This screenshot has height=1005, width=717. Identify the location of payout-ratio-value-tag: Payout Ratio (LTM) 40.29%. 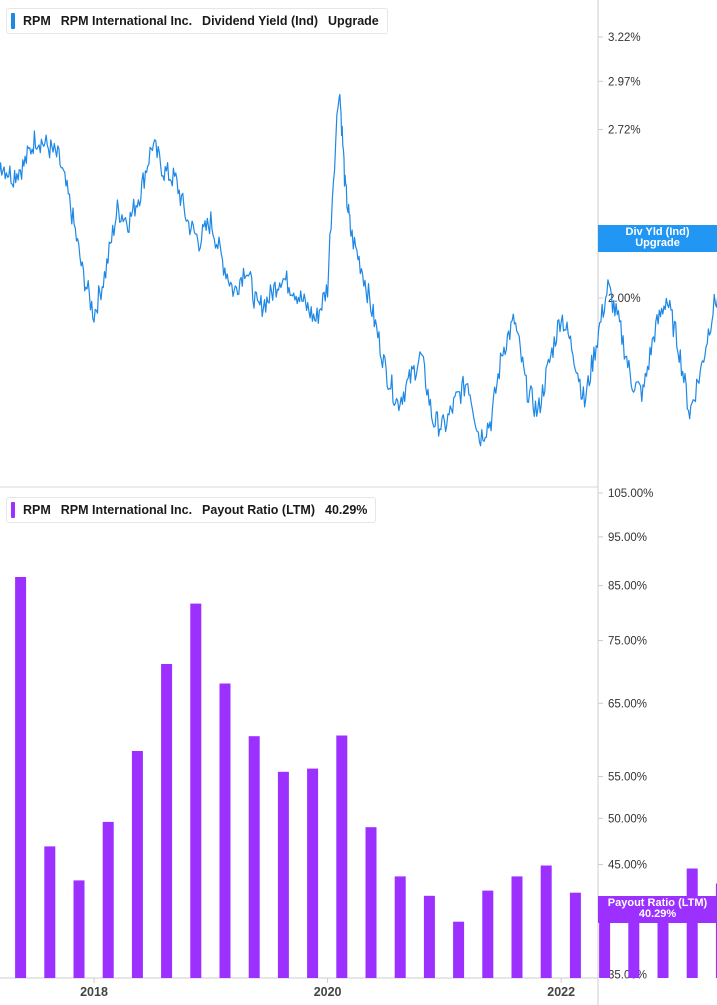
(657, 909).